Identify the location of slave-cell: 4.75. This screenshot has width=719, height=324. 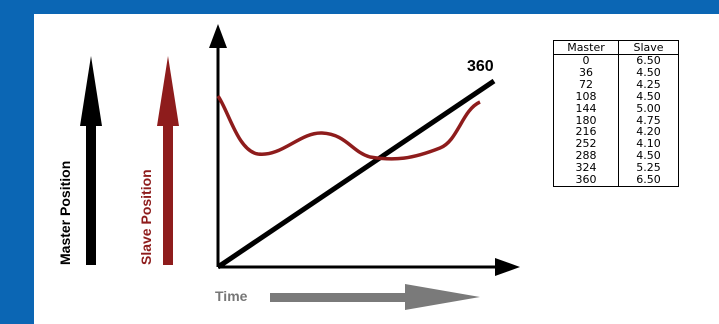
(648, 120).